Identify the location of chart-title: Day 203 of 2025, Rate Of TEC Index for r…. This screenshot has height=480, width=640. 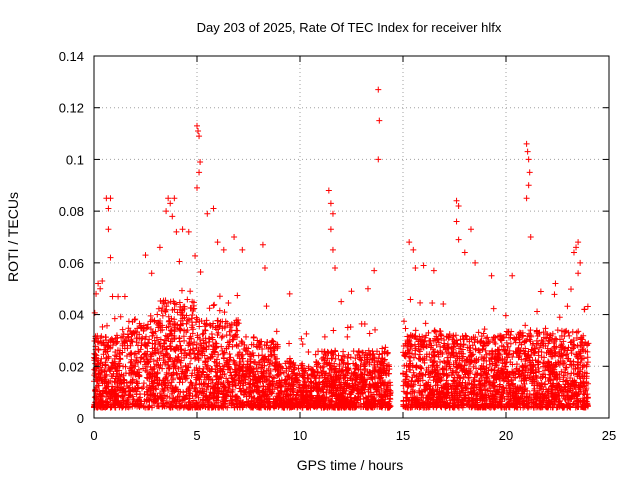
(349, 27).